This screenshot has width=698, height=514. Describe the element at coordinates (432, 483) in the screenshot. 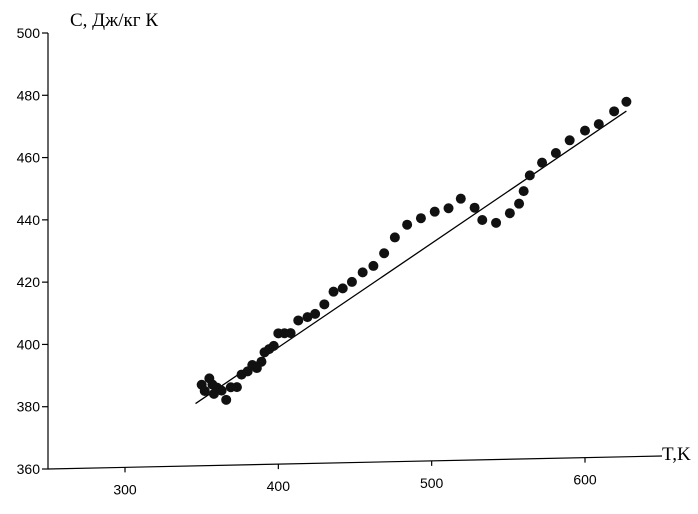

I see `x-tick-label: 500` at that location.